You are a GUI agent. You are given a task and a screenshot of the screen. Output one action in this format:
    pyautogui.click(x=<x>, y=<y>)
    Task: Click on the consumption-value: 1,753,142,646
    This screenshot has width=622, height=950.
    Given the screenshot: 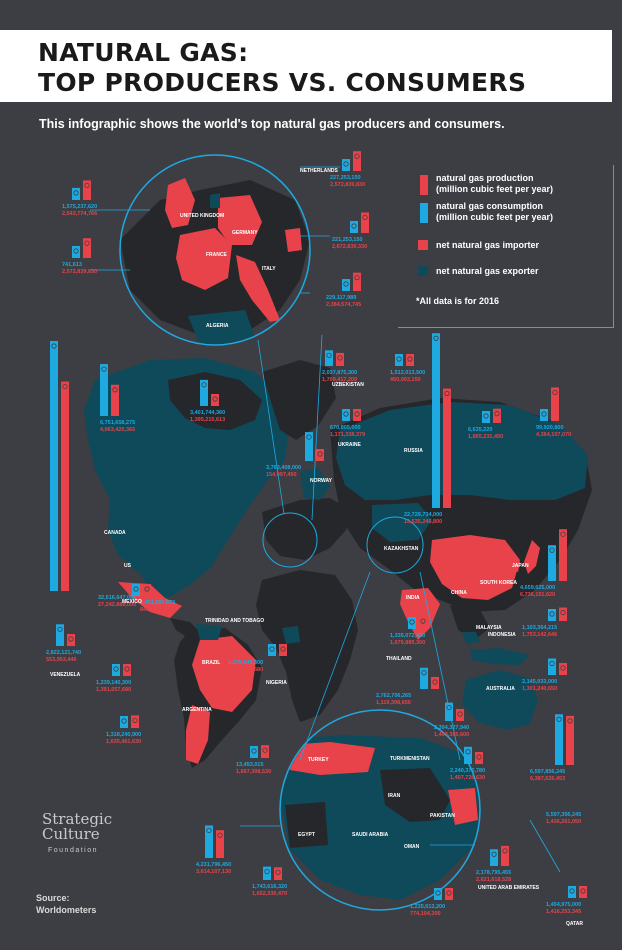 What is the action you would take?
    pyautogui.click(x=540, y=634)
    